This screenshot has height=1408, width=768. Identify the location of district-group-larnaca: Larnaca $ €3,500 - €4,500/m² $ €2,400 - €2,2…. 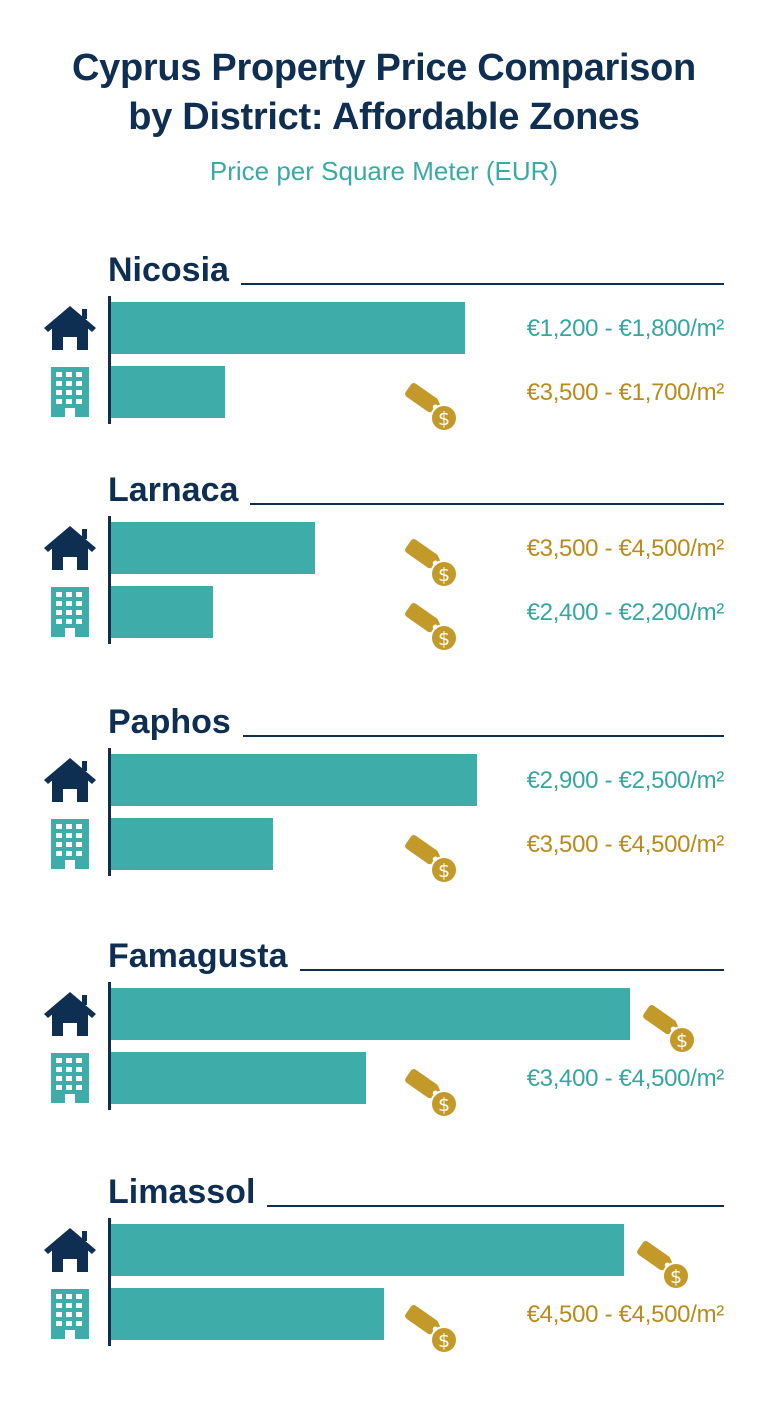
(384, 570).